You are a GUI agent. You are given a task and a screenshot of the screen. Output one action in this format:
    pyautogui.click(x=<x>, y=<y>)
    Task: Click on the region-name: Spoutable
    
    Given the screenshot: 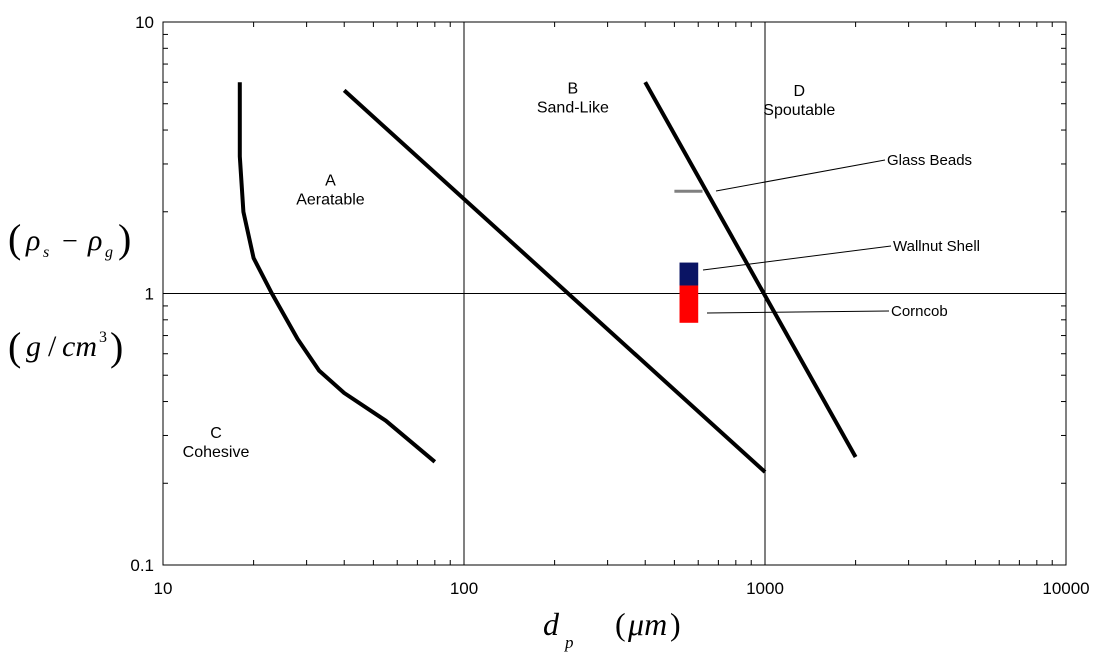 What is the action you would take?
    pyautogui.click(x=799, y=110)
    